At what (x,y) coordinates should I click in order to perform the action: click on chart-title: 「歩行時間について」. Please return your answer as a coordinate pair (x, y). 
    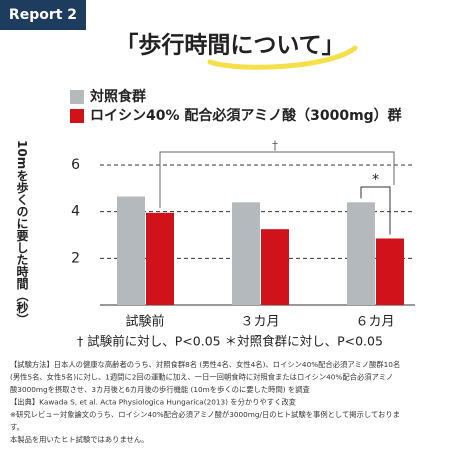
    Looking at the image, I should click on (229, 45).